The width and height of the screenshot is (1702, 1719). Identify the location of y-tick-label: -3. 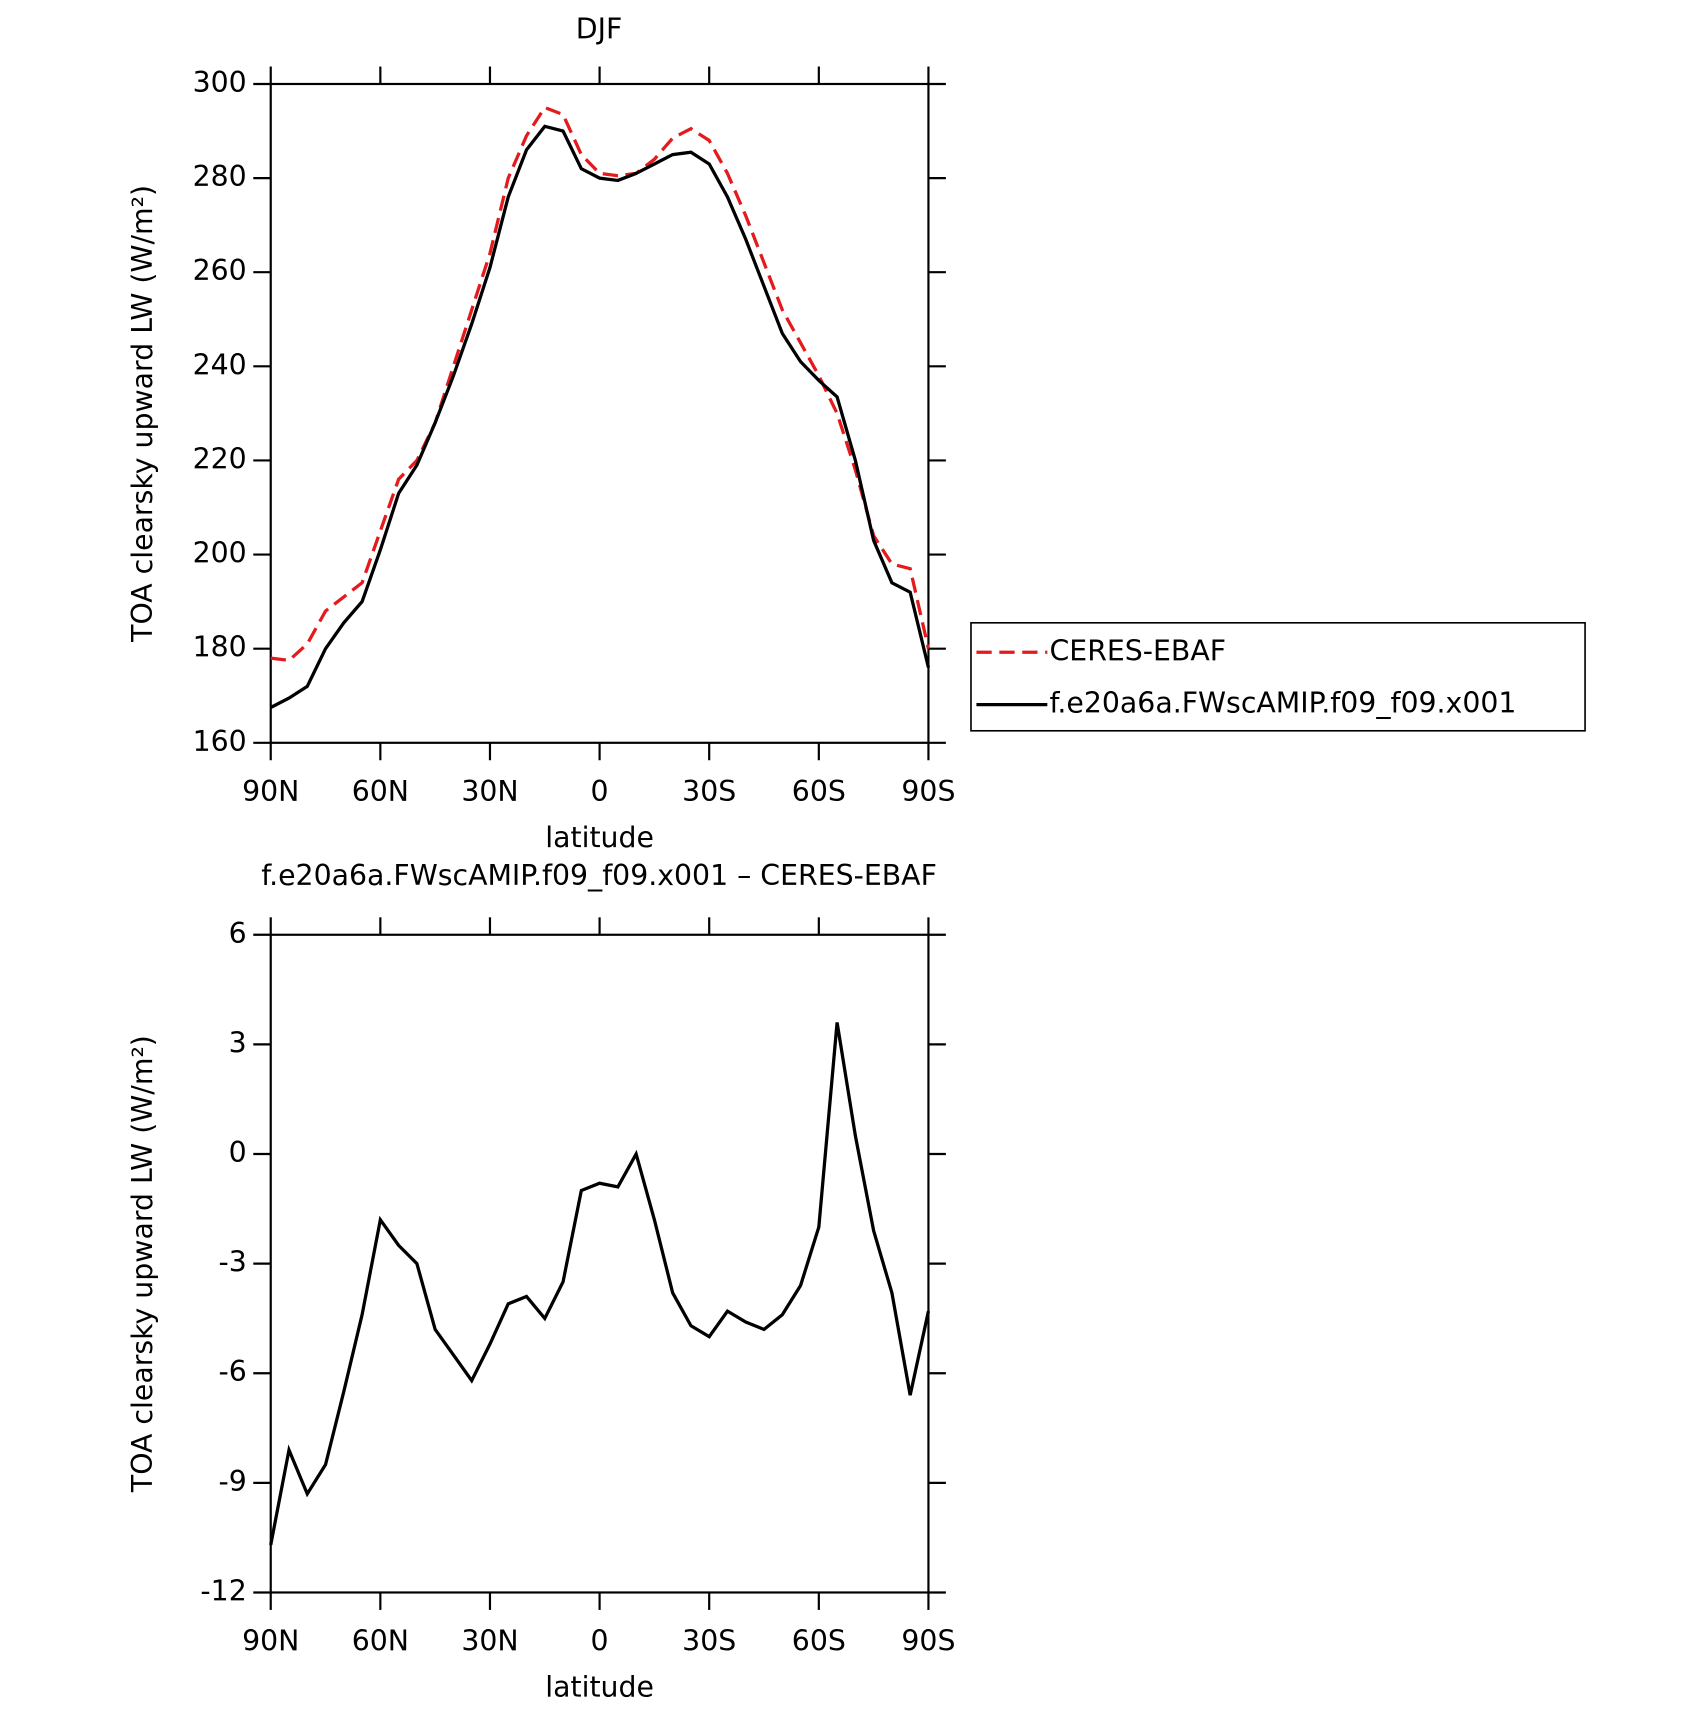
(232, 1262).